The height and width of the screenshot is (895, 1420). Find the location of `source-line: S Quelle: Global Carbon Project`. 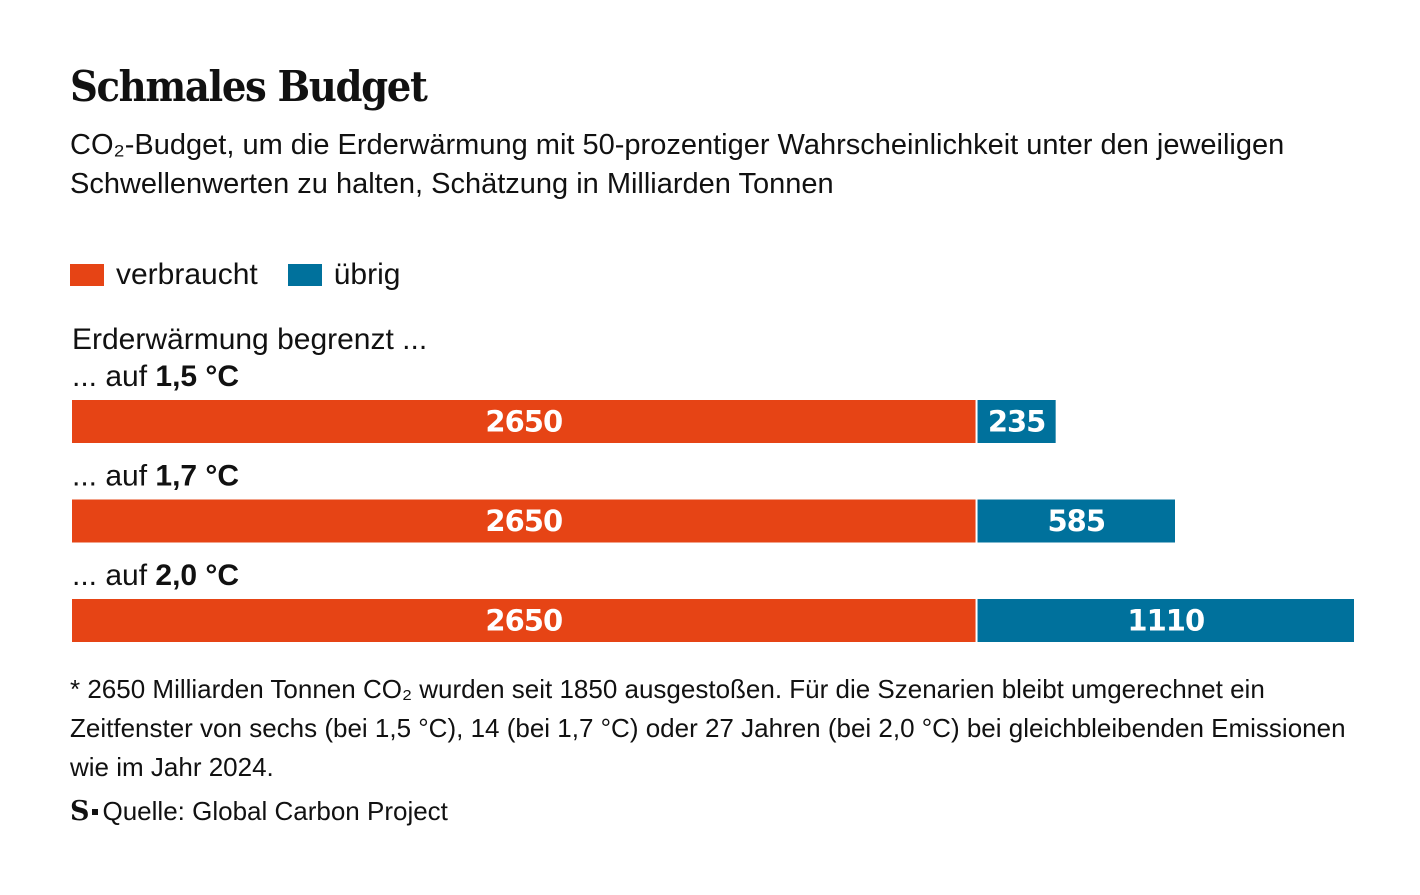

source-line: S Quelle: Global Carbon Project is located at coordinates (259, 811).